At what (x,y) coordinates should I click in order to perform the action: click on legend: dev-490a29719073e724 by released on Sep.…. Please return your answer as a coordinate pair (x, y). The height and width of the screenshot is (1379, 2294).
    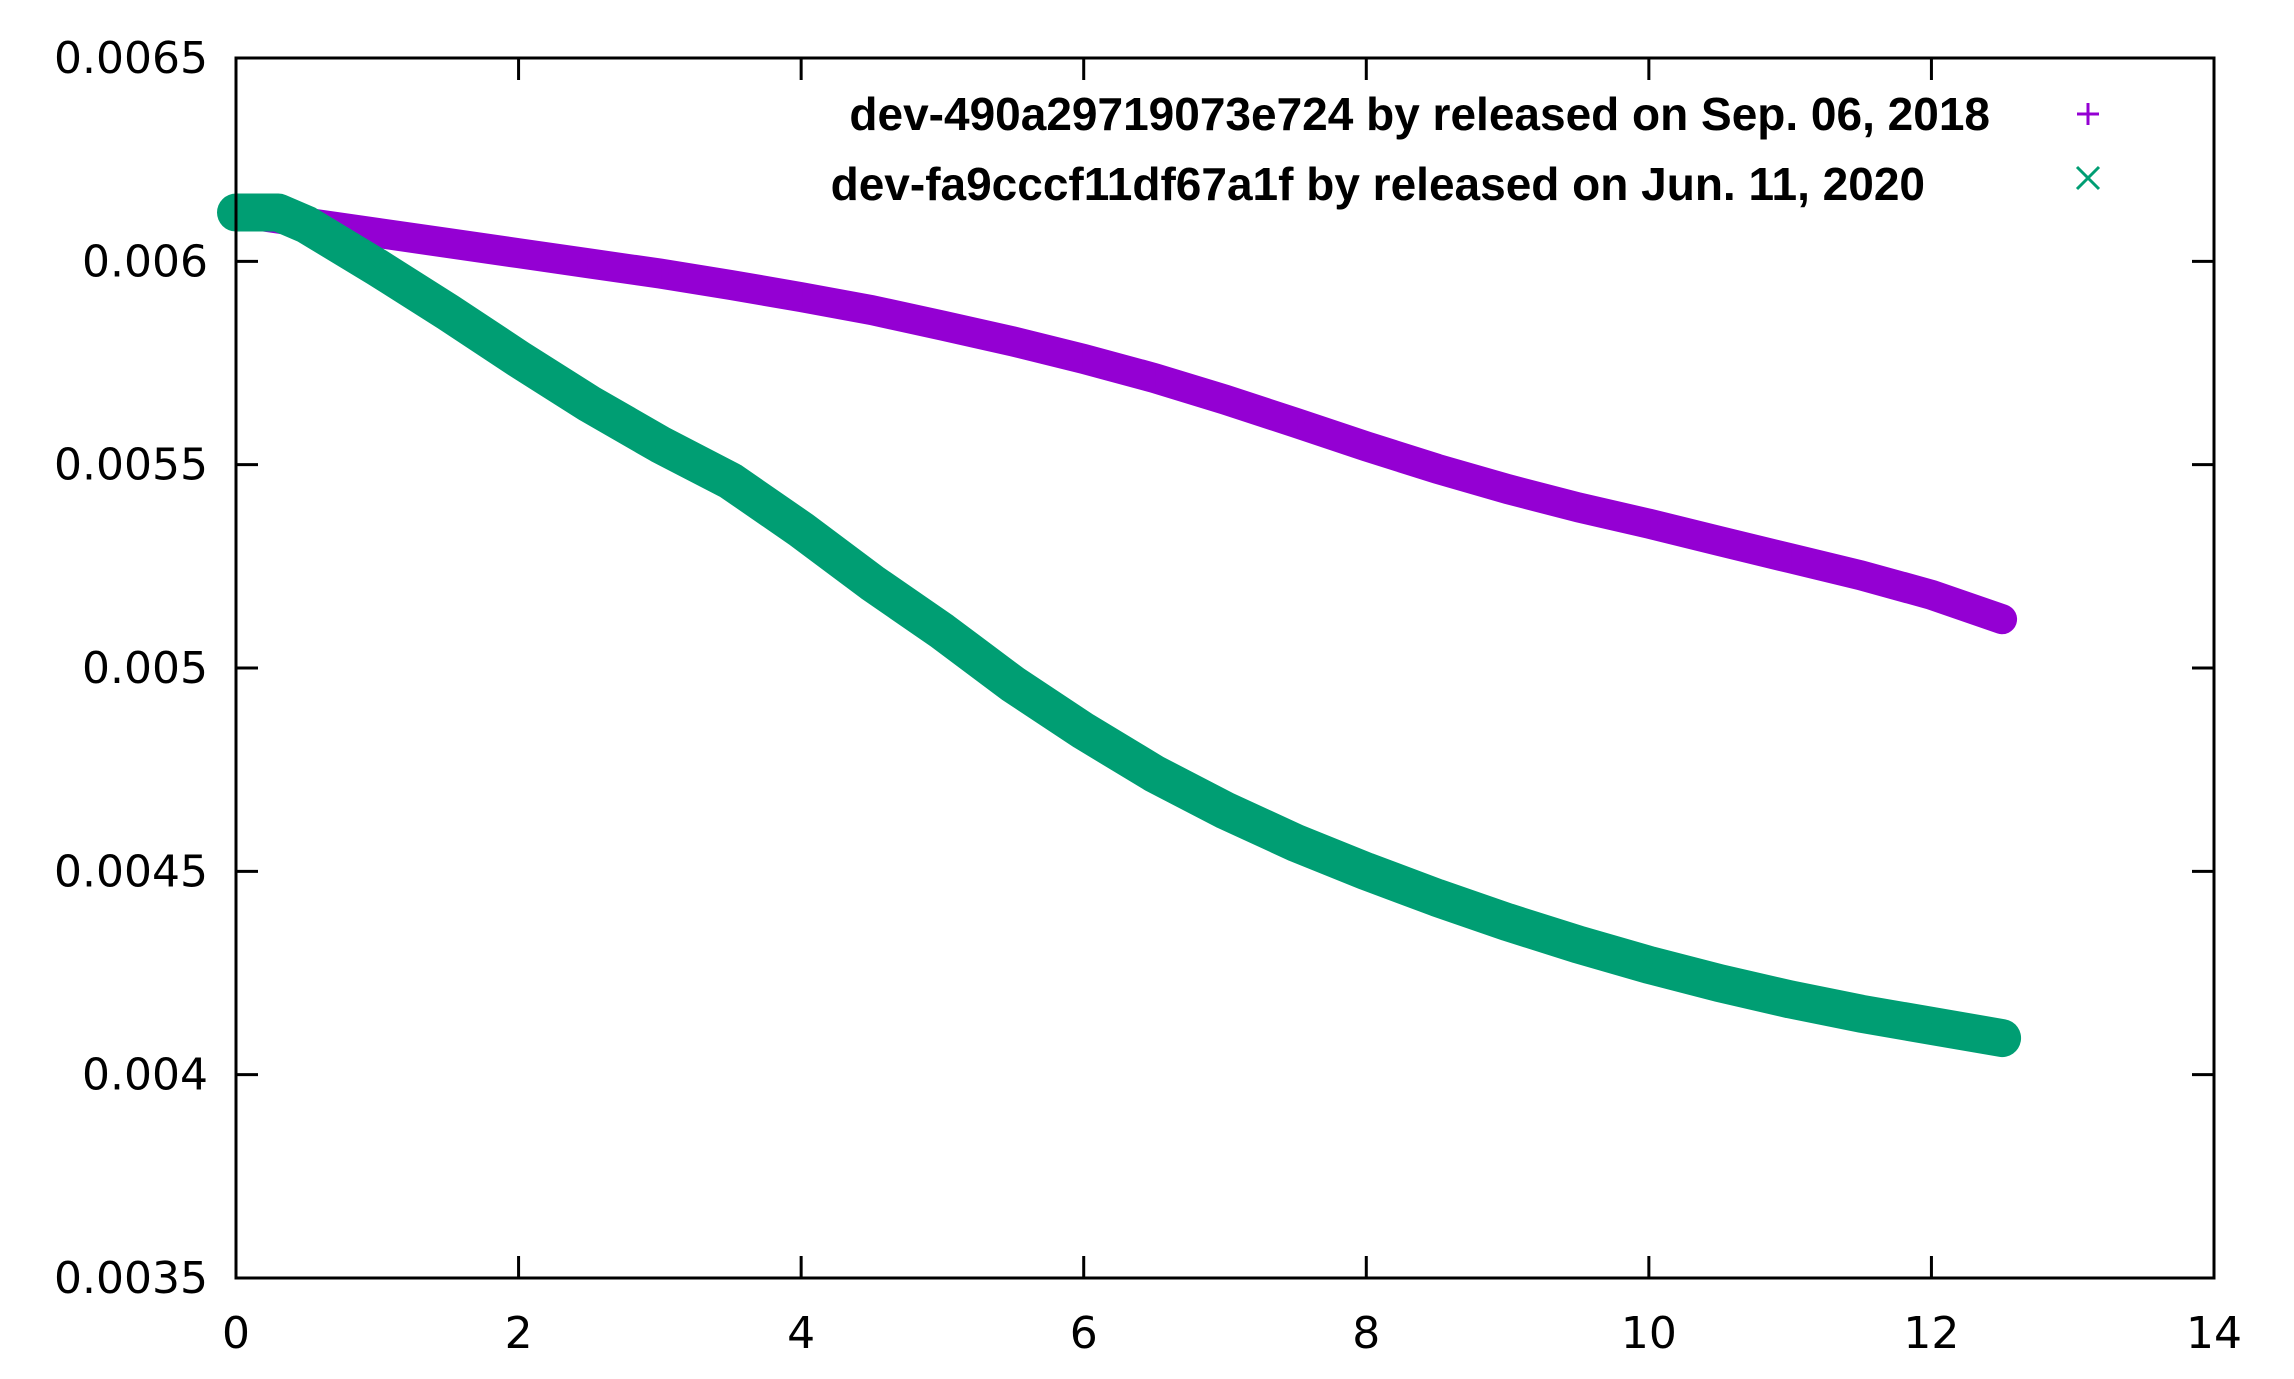
    Looking at the image, I should click on (1466, 149).